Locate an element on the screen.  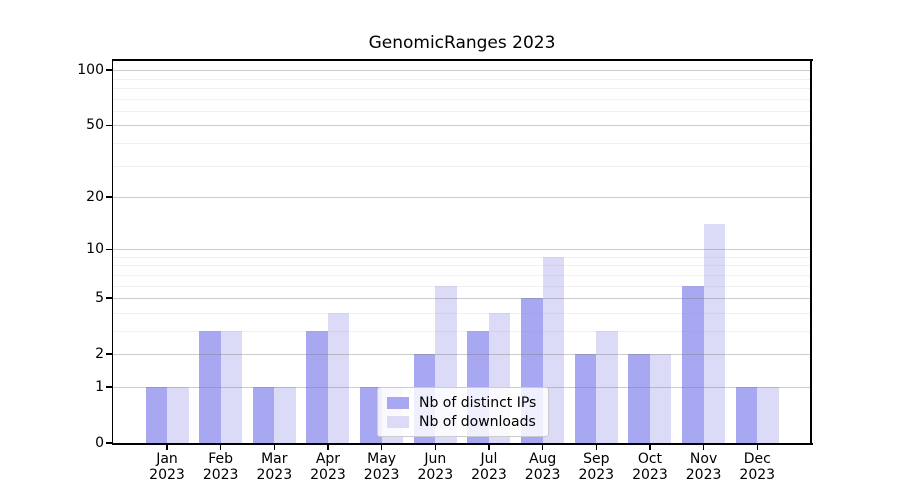
bar-distinct-ips-mar is located at coordinates (263, 415).